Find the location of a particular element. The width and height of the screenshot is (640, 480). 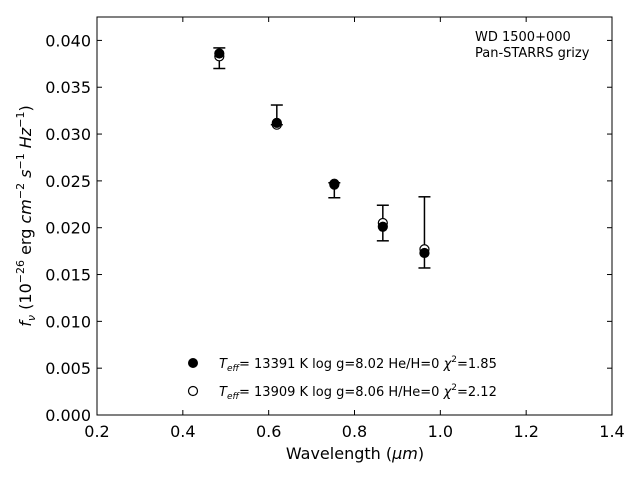

y-tick-label: 0.030 is located at coordinates (68, 134).